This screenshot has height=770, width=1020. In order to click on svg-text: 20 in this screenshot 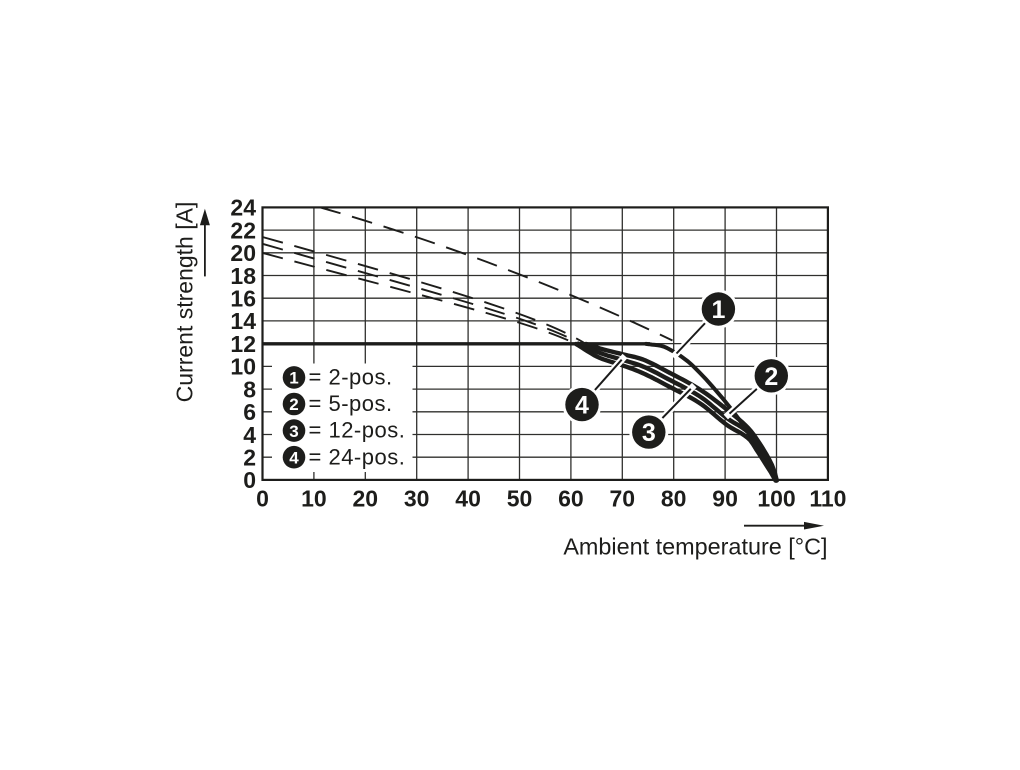, I will do `click(366, 499)`.